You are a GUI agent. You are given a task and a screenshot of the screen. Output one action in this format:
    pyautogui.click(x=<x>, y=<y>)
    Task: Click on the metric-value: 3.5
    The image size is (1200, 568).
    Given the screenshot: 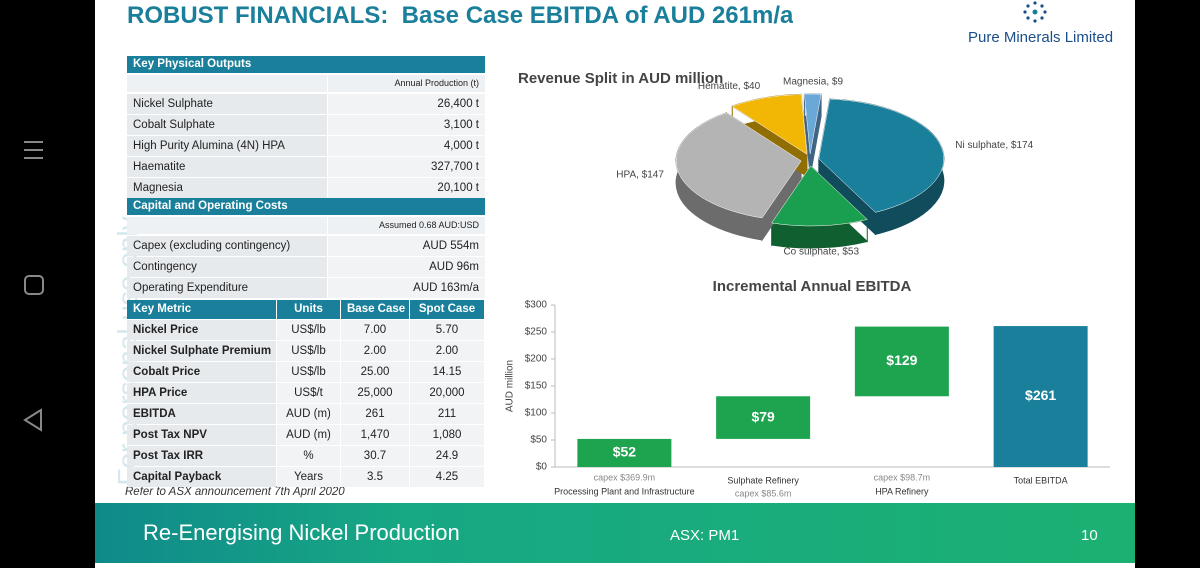 What is the action you would take?
    pyautogui.click(x=375, y=477)
    